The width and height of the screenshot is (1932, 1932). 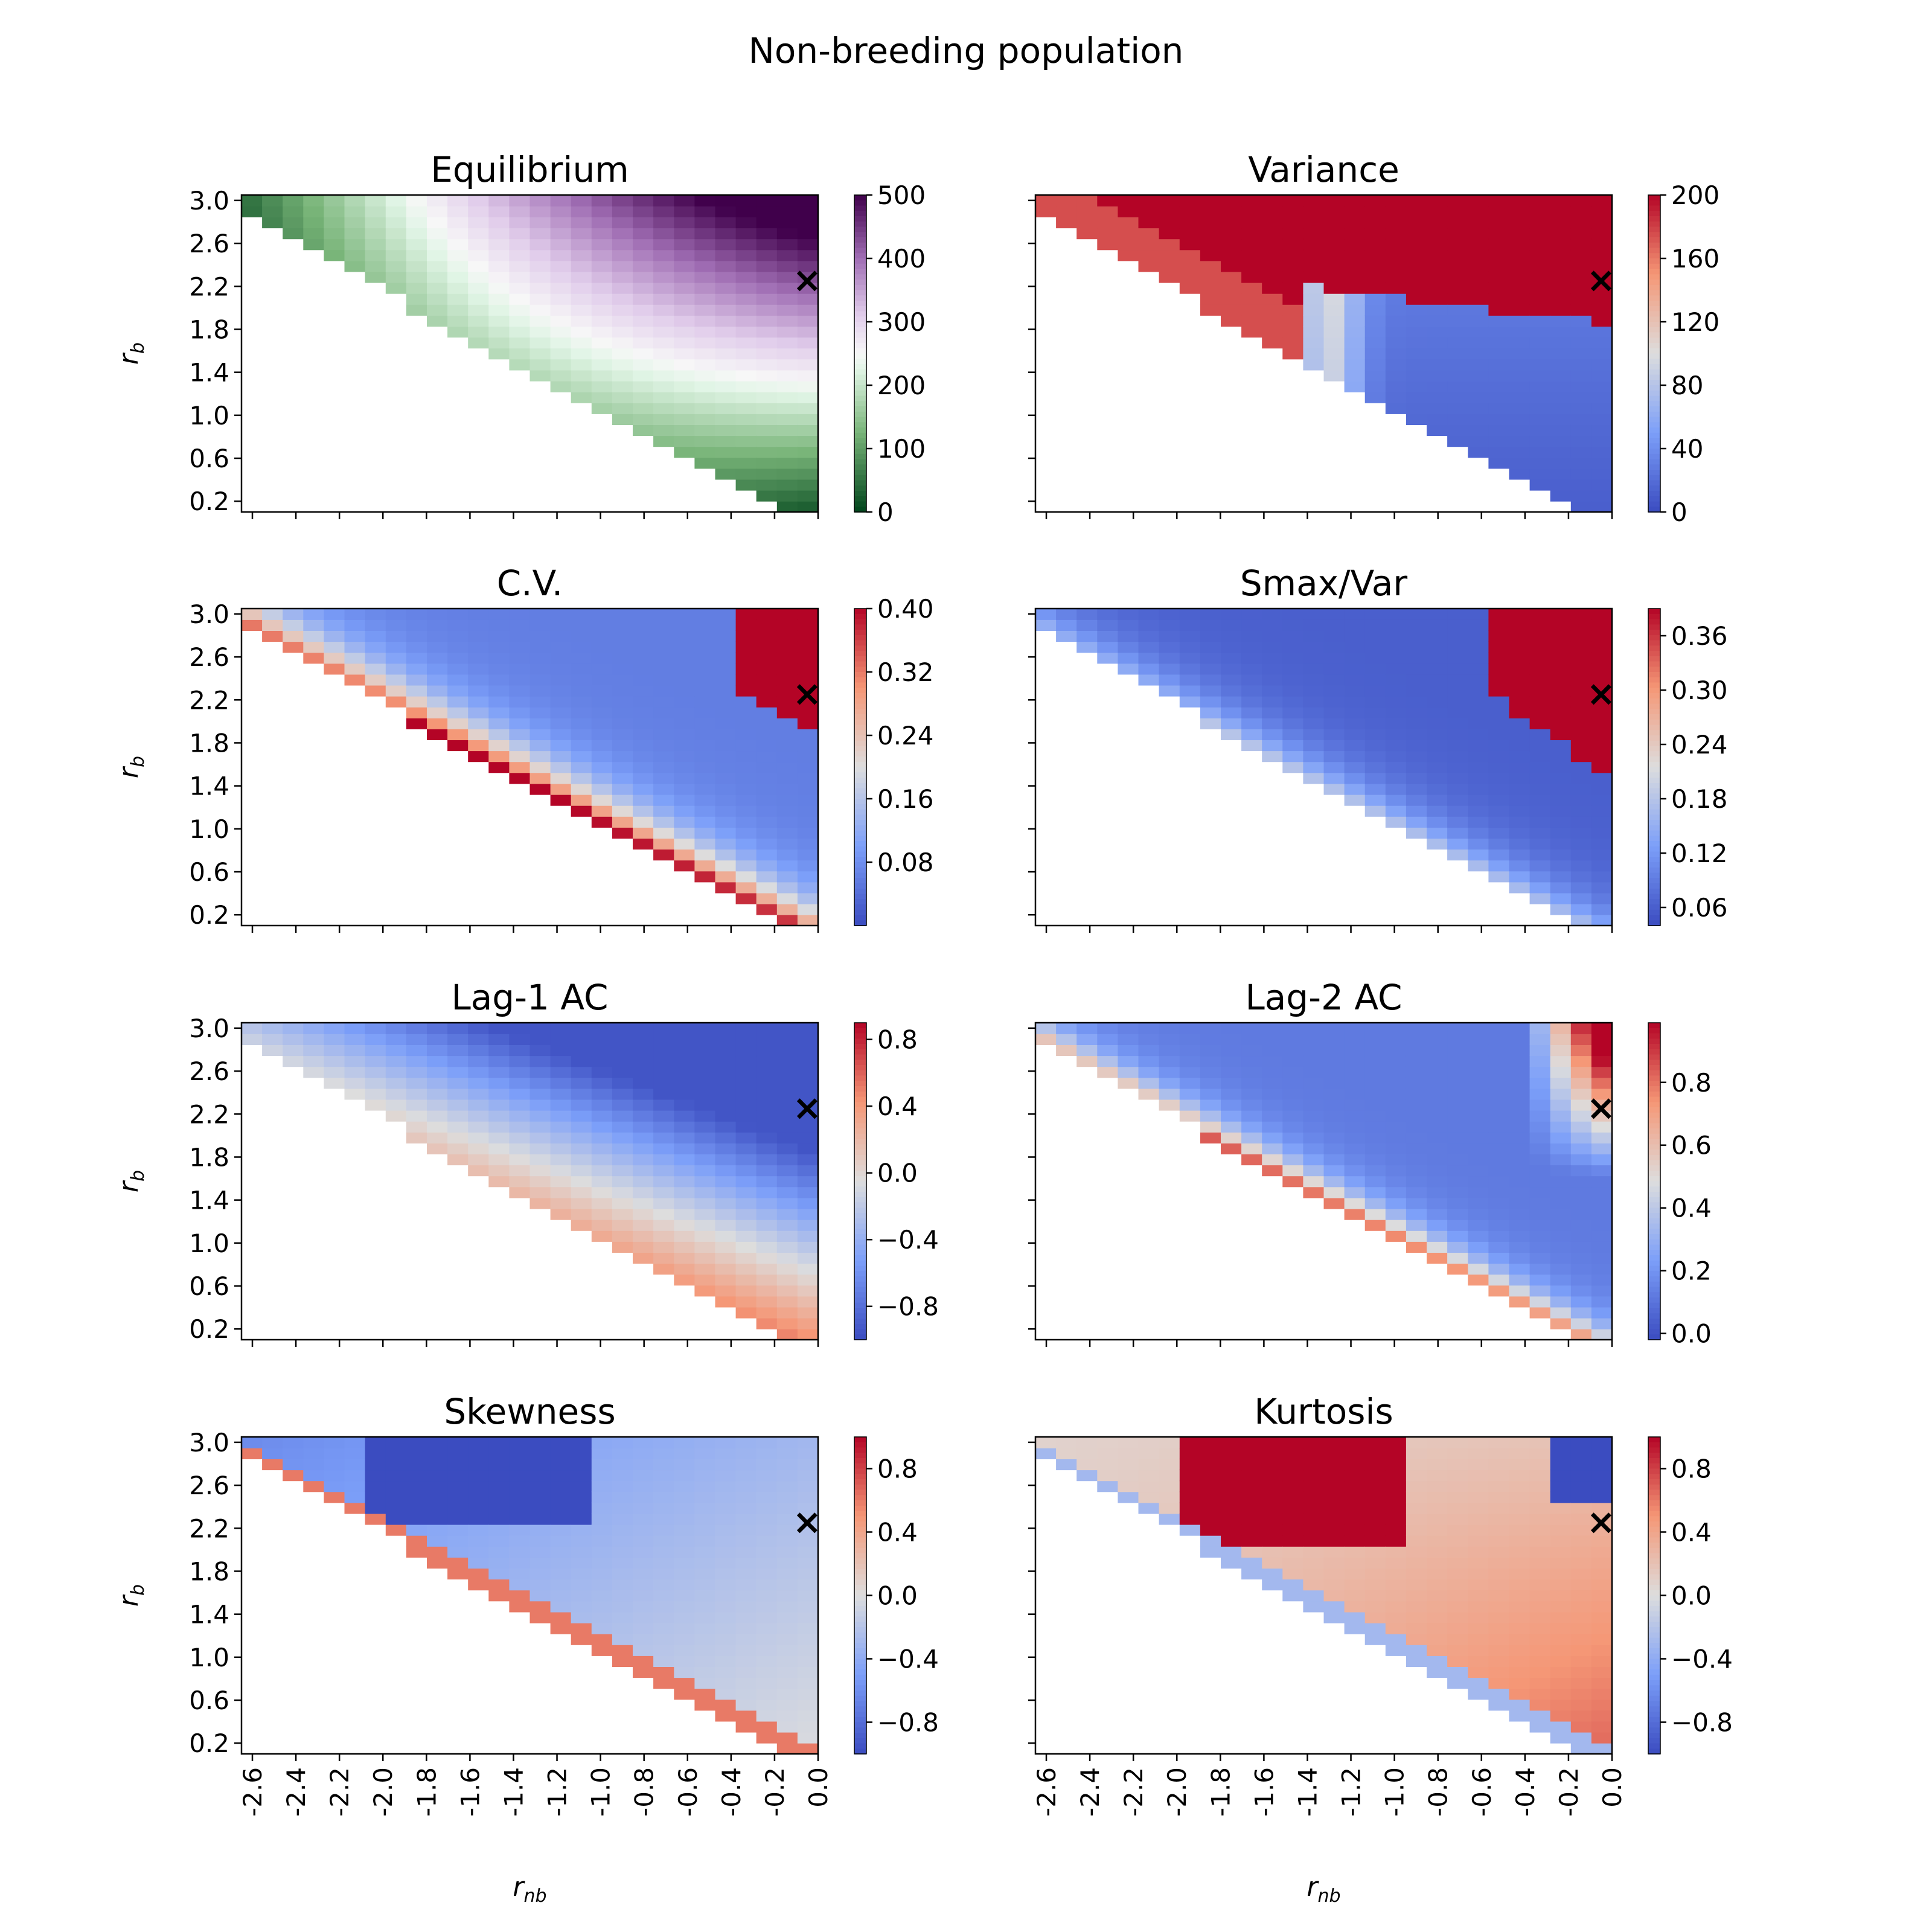 I want to click on y-tick-label: 1.4, so click(x=209, y=1615).